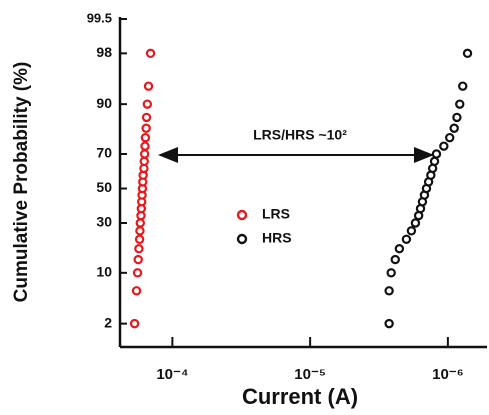  What do you see at coordinates (277, 238) in the screenshot?
I see `legend-label: HRS` at bounding box center [277, 238].